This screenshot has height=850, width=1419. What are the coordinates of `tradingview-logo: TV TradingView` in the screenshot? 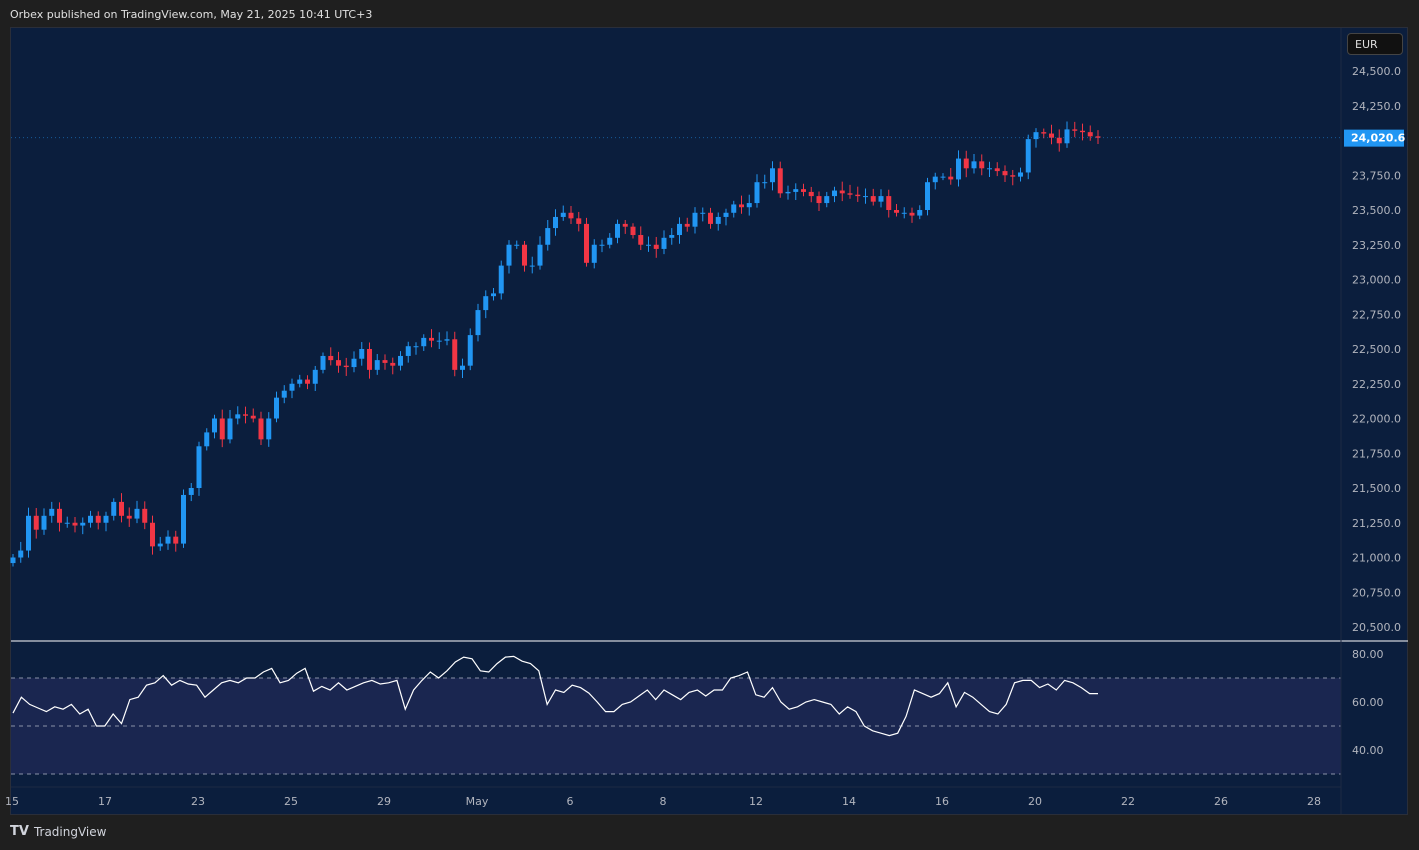 It's located at (58, 831).